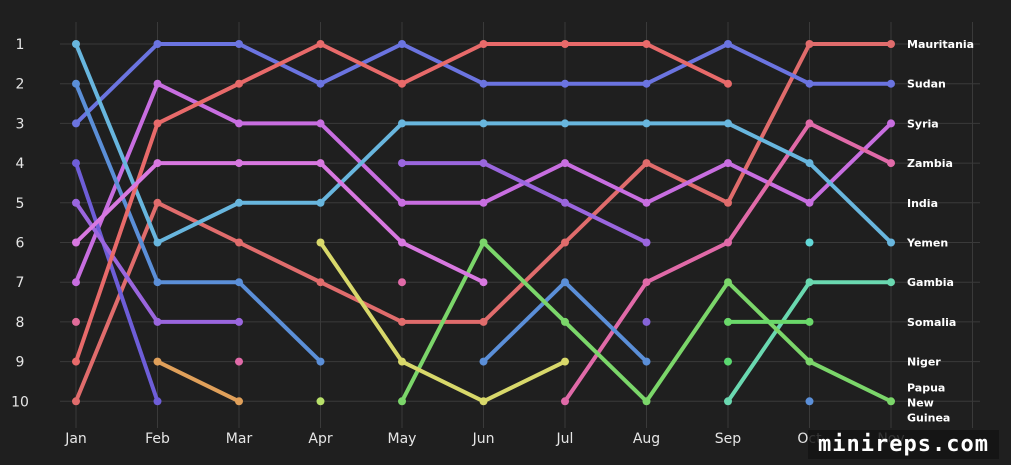 Image resolution: width=1011 pixels, height=465 pixels. What do you see at coordinates (20, 283) in the screenshot?
I see `y-tick-label: 7` at bounding box center [20, 283].